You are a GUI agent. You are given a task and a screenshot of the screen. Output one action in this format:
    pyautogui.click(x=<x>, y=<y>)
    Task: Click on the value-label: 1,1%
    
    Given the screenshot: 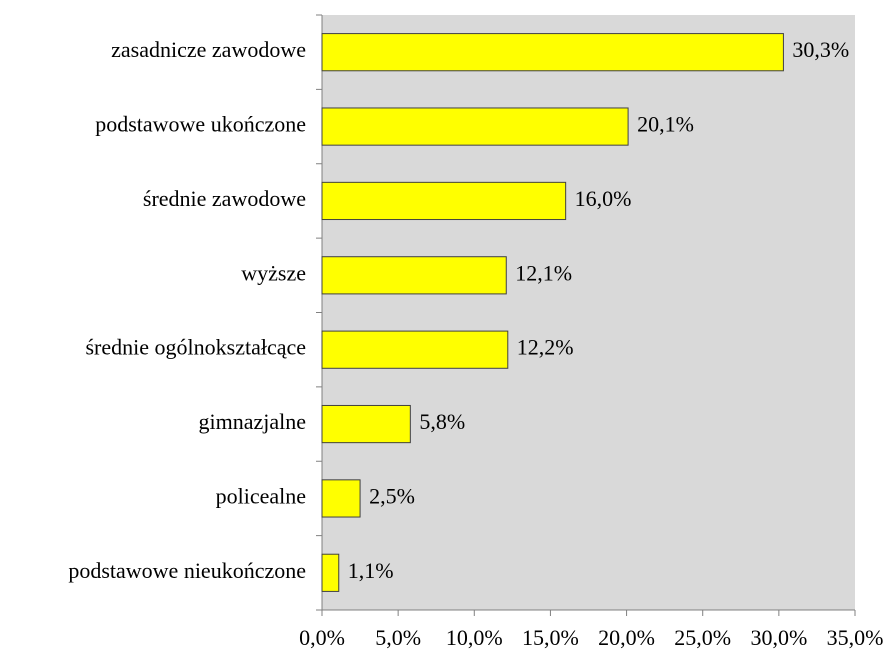 What is the action you would take?
    pyautogui.click(x=371, y=570)
    